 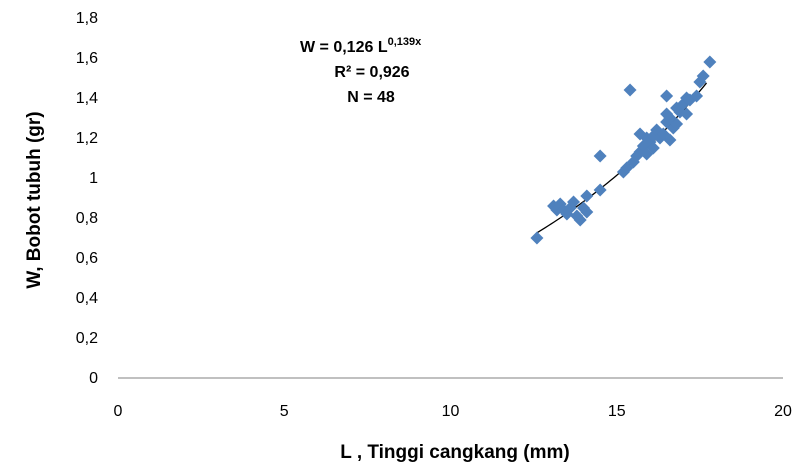 I want to click on y-tick-label: 1,2, so click(x=87, y=138).